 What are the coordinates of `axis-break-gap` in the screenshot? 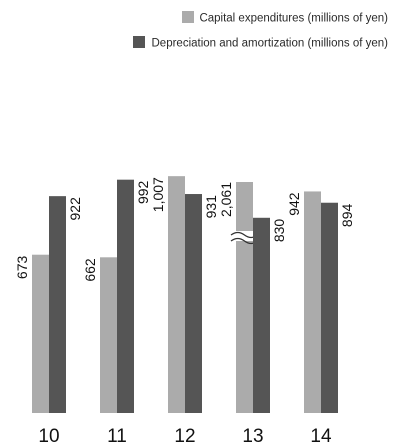 It's located at (244, 236).